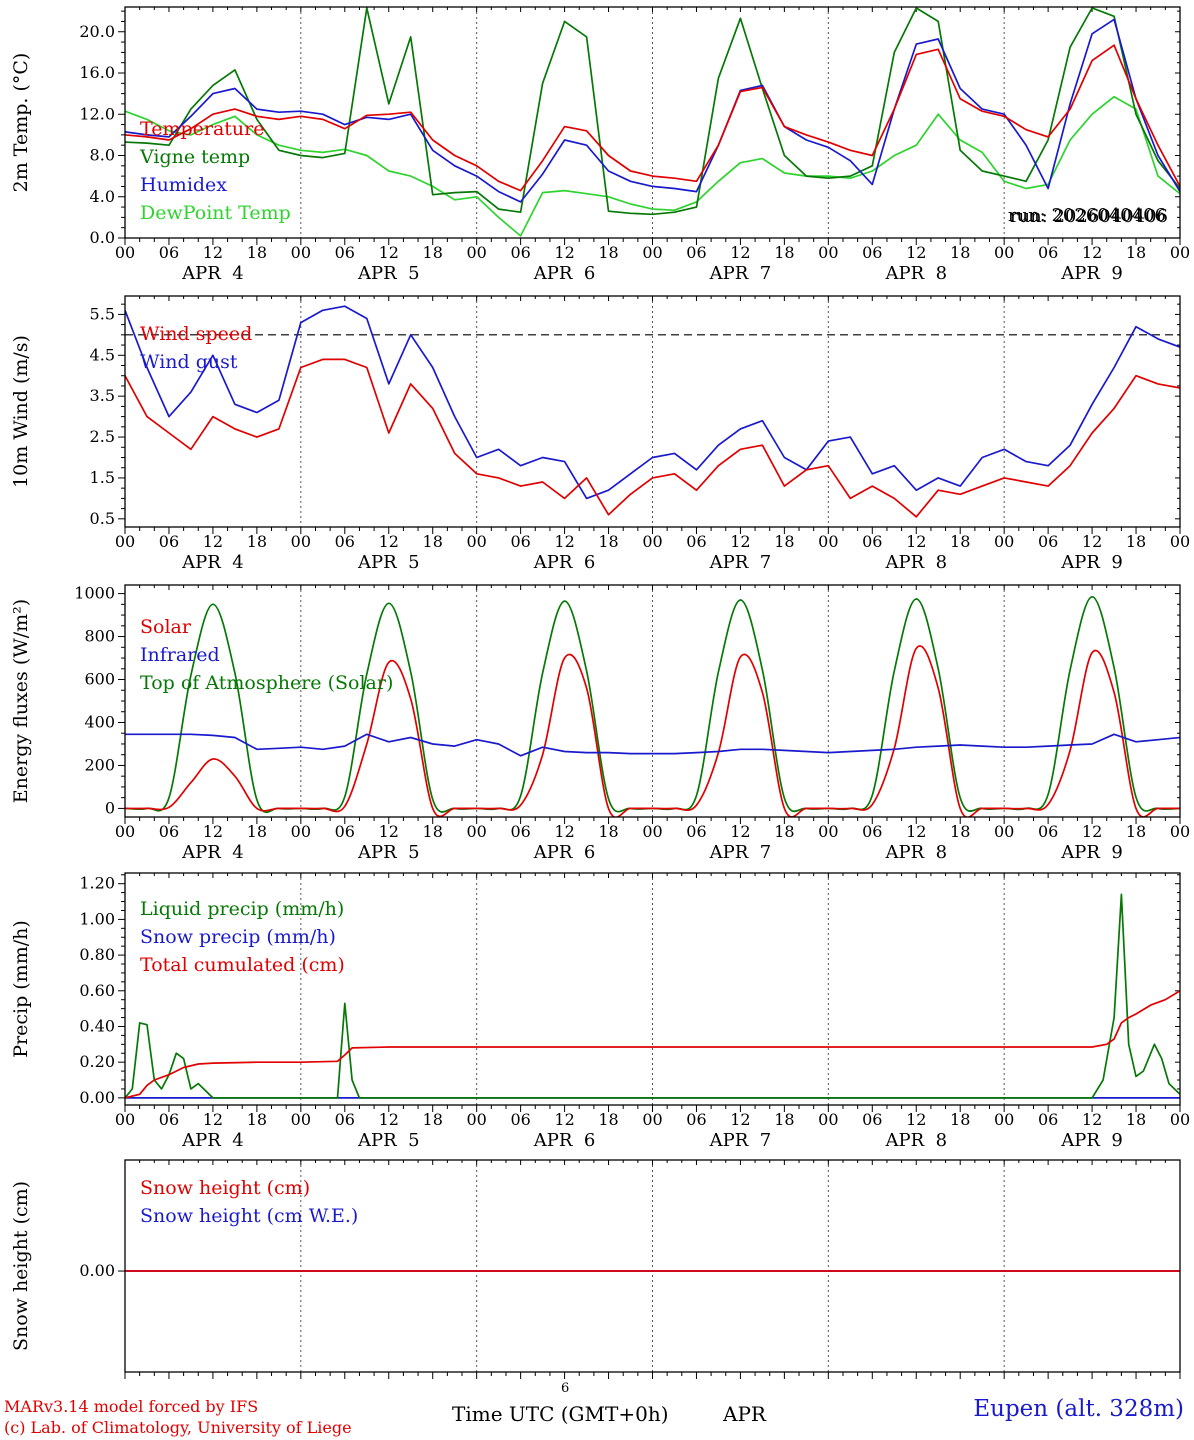  Describe the element at coordinates (97, 918) in the screenshot. I see `svg-text: 1.00` at that location.